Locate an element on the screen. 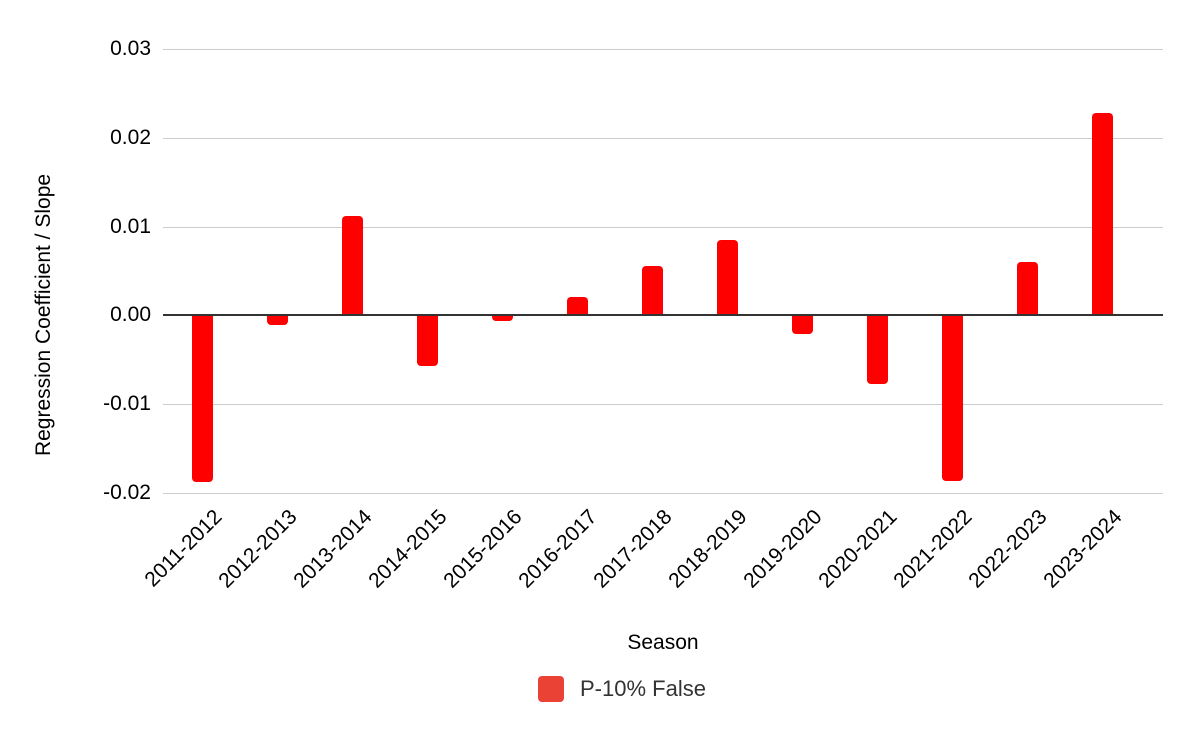 The height and width of the screenshot is (742, 1200). bar-2015-2016 is located at coordinates (502, 318).